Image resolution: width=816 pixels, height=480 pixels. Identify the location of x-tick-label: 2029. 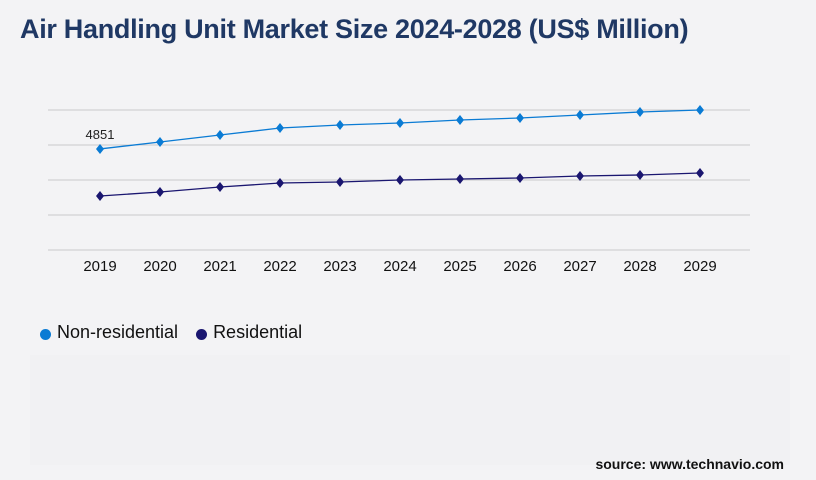
(699, 266).